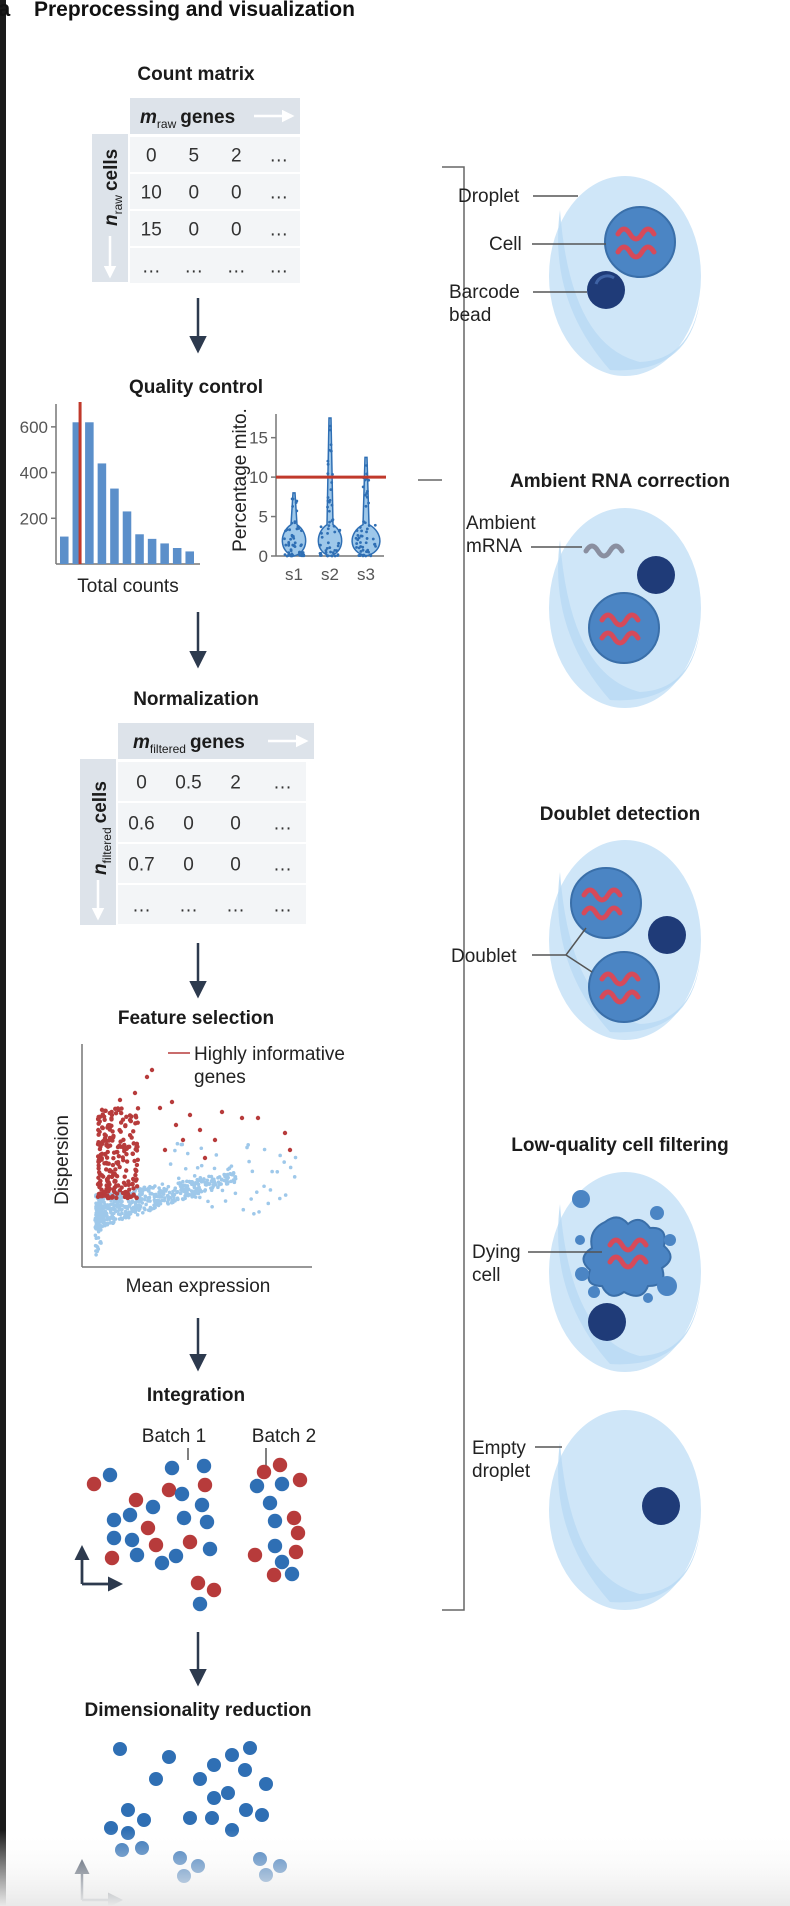 This screenshot has height=1906, width=790. Describe the element at coordinates (196, 1395) in the screenshot. I see `integration-title: Integration` at that location.